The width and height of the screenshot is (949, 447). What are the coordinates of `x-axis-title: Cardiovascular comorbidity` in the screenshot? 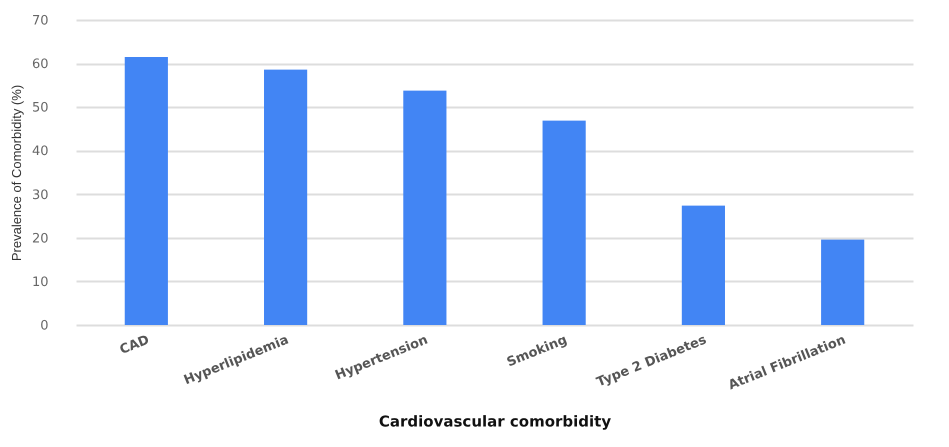 It's located at (495, 421).